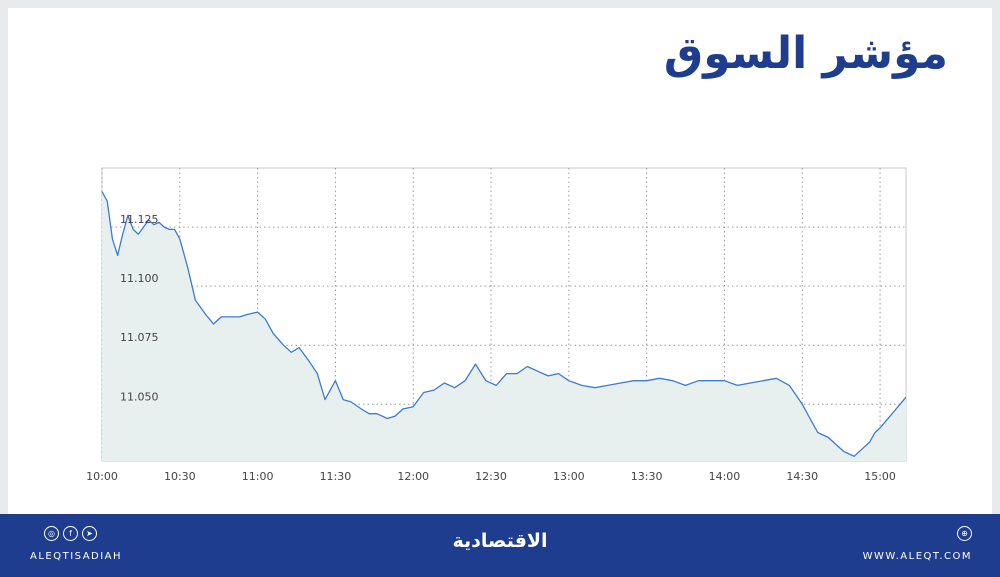  I want to click on x-tick-label: 11:30, so click(336, 476).